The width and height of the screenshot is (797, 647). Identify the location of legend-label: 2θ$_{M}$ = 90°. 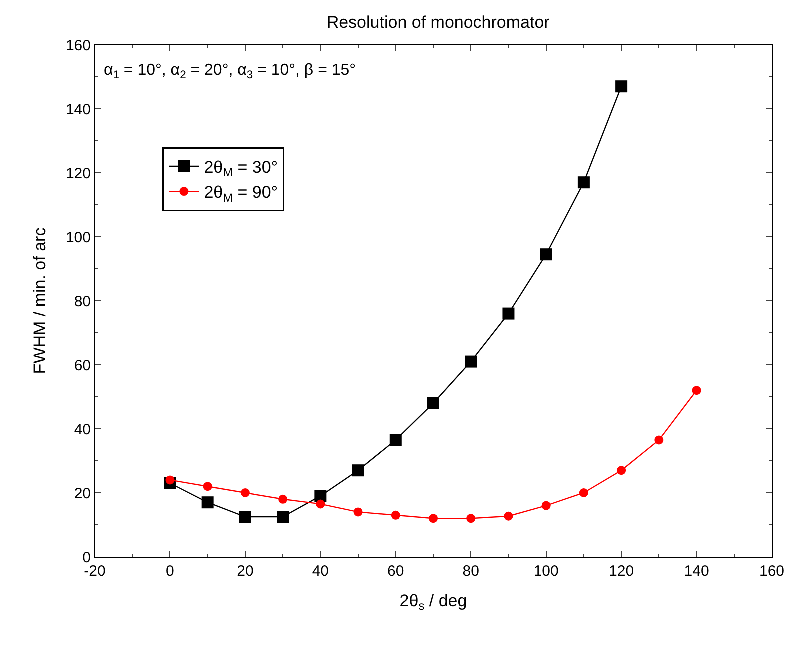
(241, 194).